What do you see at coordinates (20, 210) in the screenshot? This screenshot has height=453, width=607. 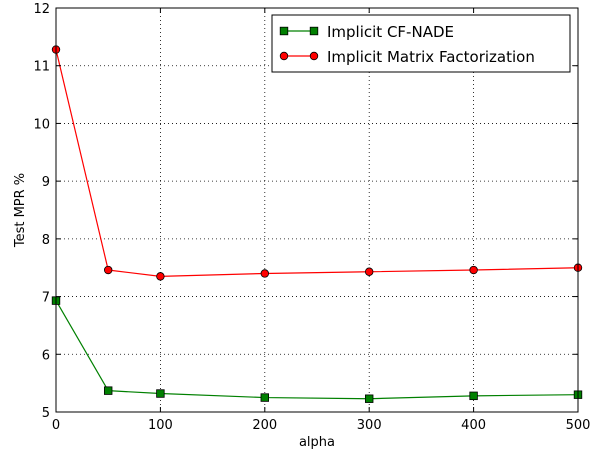 I see `y-axis-label: Test MPR %` at bounding box center [20, 210].